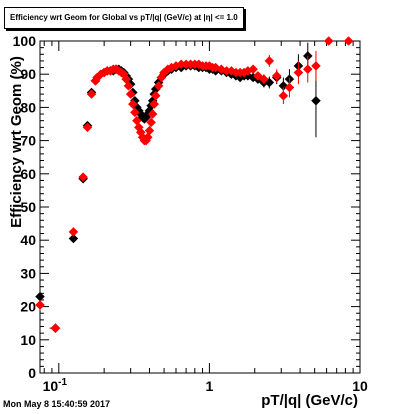 The height and width of the screenshot is (414, 400). Describe the element at coordinates (28, 273) in the screenshot. I see `y-tick-label: 30` at that location.